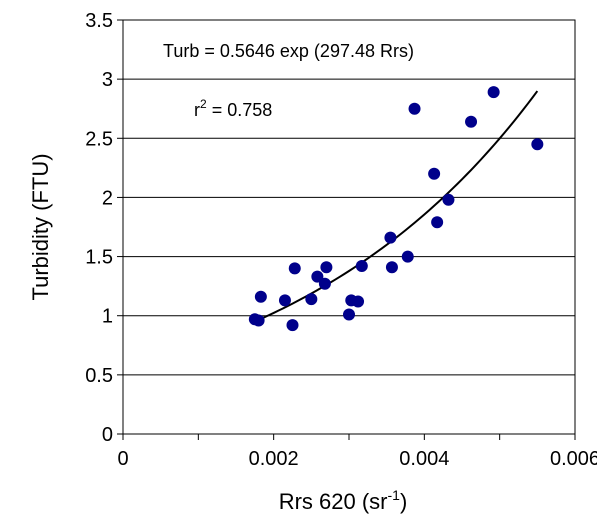 Image resolution: width=597 pixels, height=520 pixels. Describe the element at coordinates (424, 459) in the screenshot. I see `x-tick-label: 0.004` at that location.